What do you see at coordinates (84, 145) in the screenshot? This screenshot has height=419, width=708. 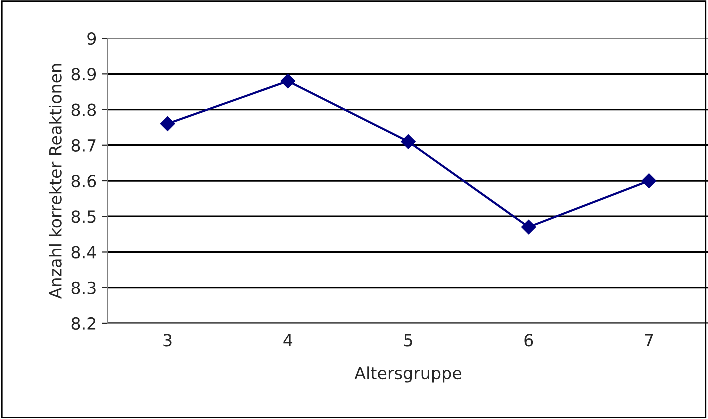 I see `y-tick-label: 8.7` at bounding box center [84, 145].